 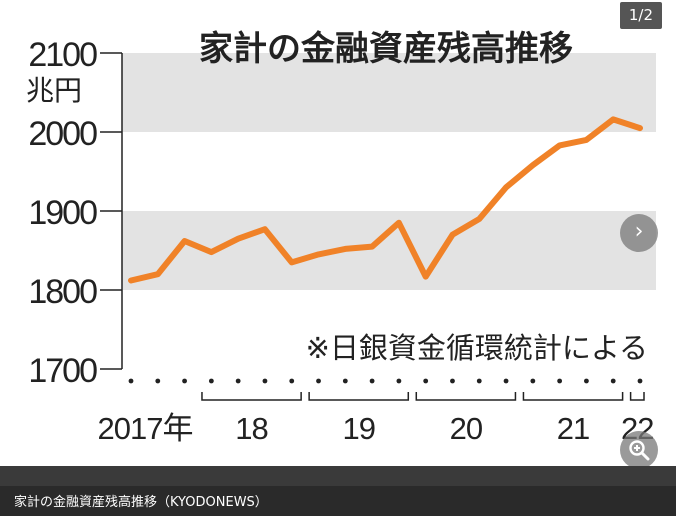 What do you see at coordinates (358, 428) in the screenshot?
I see `year-label-2: 19` at bounding box center [358, 428].